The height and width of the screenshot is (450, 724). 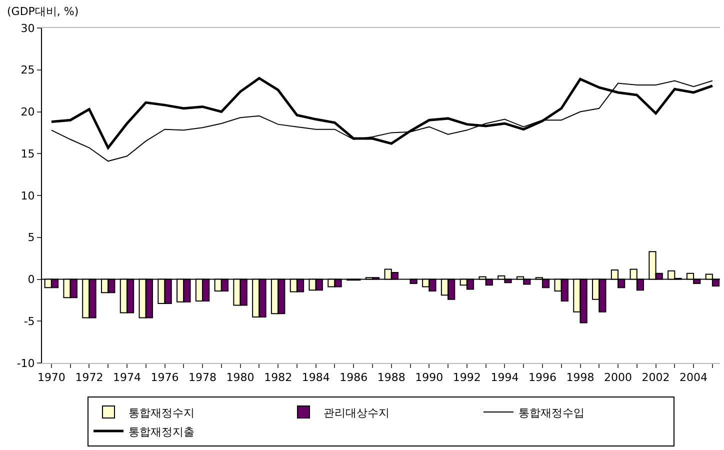 What do you see at coordinates (126, 377) in the screenshot?
I see `x-tick-label: 1974` at bounding box center [126, 377].